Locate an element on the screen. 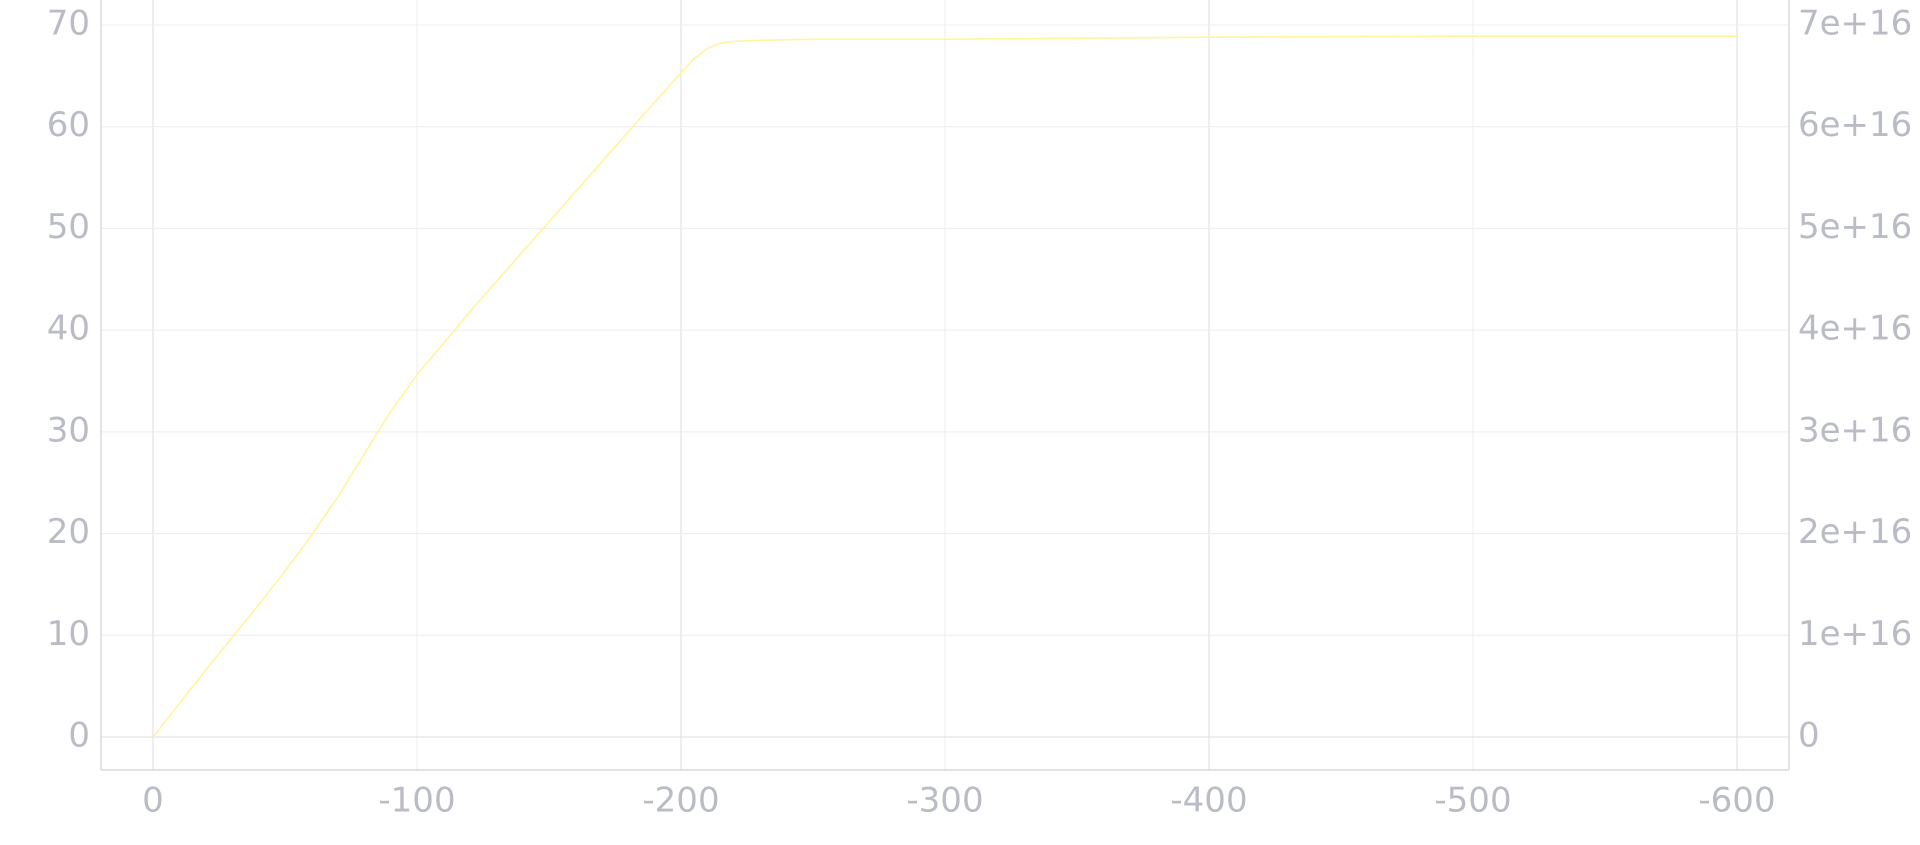 This screenshot has height=845, width=1920. y-tick-label-right: 2e+16 is located at coordinates (1855, 532).